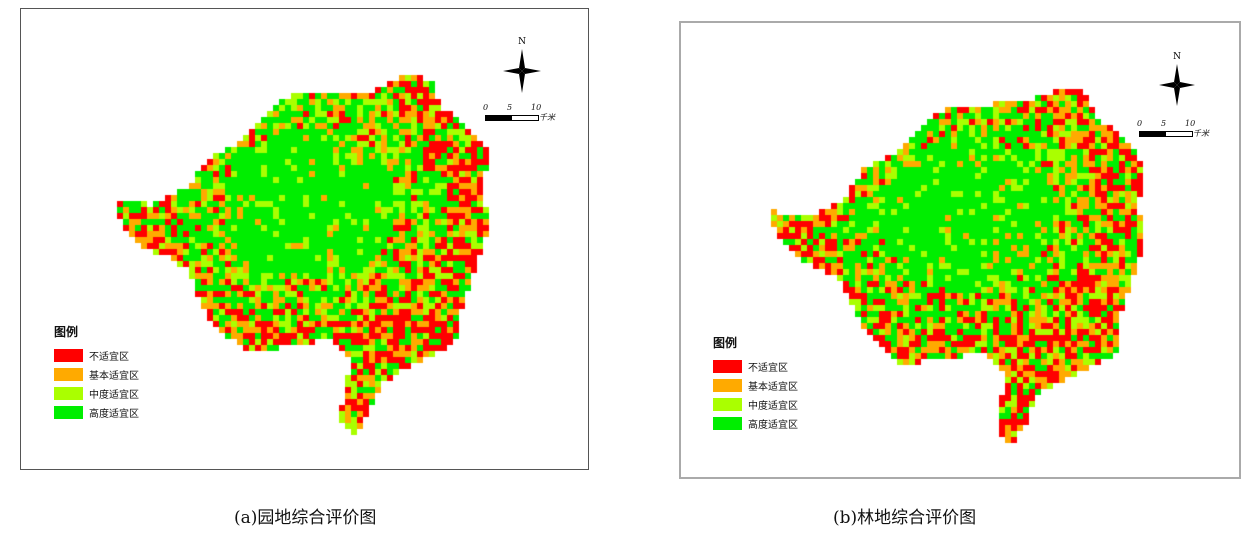 This screenshot has width=1258, height=541. Describe the element at coordinates (305, 518) in the screenshot. I see `caption-garden: (a)园地综合评价图` at that location.